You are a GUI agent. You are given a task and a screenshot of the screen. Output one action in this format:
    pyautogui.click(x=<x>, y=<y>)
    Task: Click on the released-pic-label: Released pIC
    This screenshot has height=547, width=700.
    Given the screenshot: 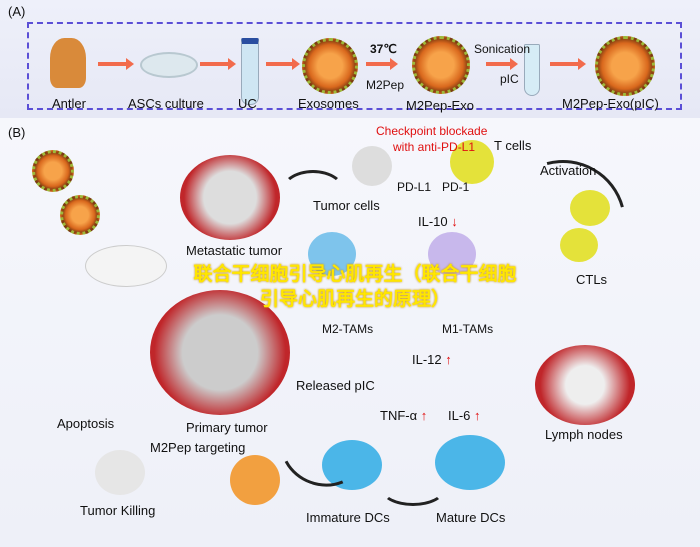 What is the action you would take?
    pyautogui.click(x=335, y=385)
    